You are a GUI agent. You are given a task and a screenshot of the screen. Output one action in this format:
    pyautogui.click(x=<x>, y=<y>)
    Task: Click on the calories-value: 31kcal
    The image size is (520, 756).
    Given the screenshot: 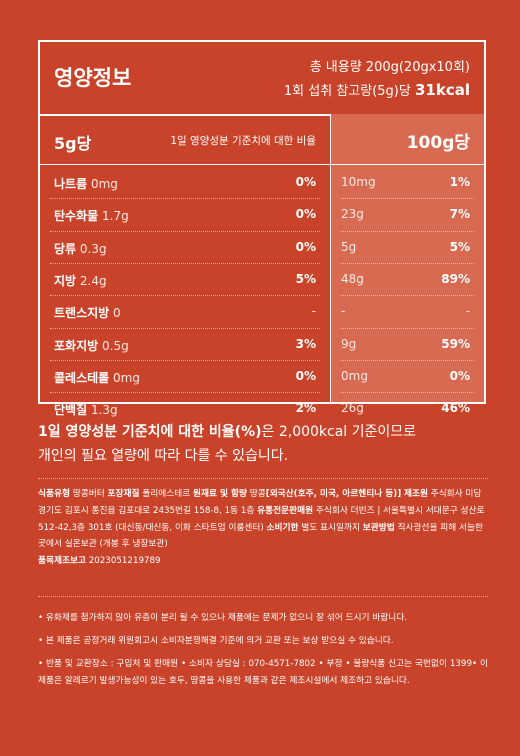 What is the action you would take?
    pyautogui.click(x=442, y=90)
    